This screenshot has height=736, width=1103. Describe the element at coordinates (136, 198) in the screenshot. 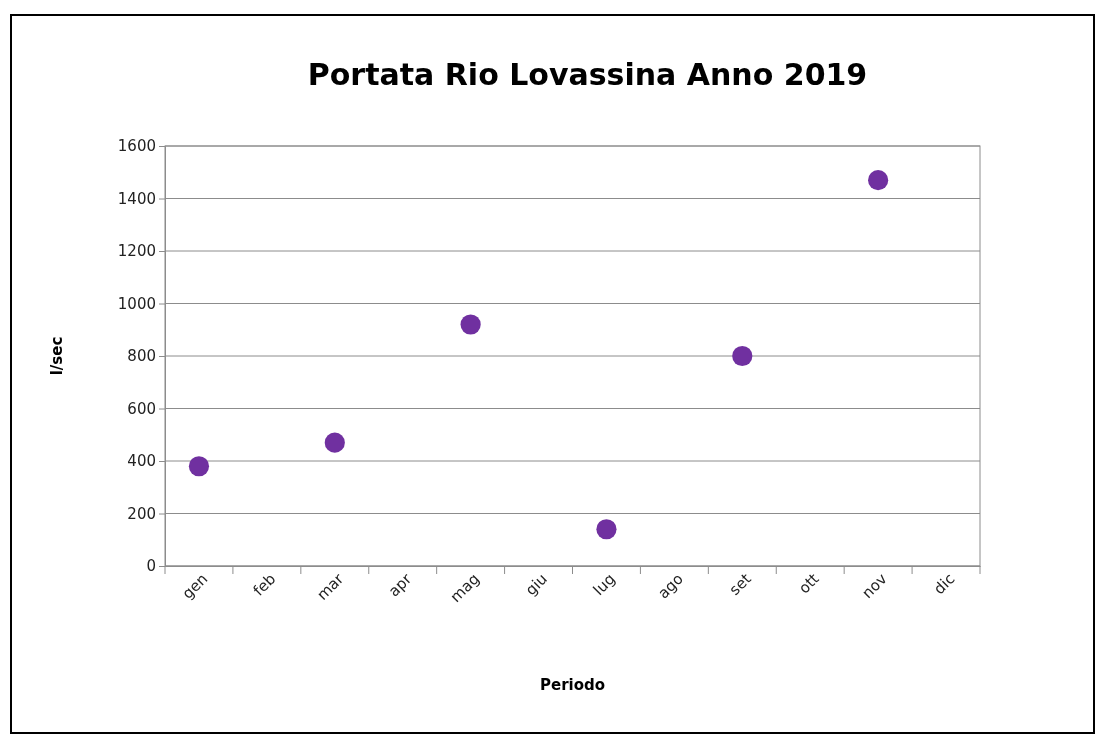

I see `y-tick-label: 1400` at that location.